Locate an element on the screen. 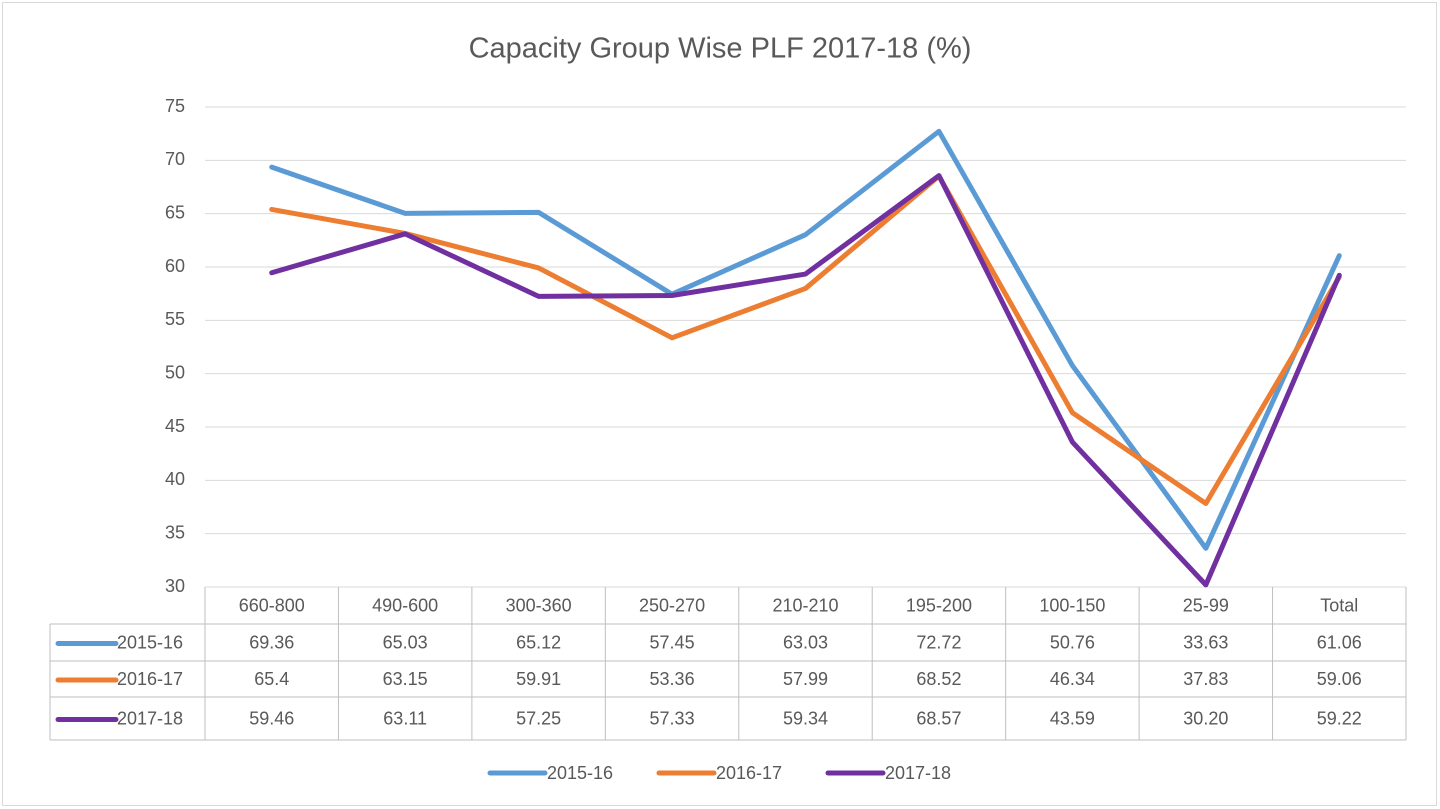 The image size is (1440, 809). y-tick-label: 70 is located at coordinates (175, 159).